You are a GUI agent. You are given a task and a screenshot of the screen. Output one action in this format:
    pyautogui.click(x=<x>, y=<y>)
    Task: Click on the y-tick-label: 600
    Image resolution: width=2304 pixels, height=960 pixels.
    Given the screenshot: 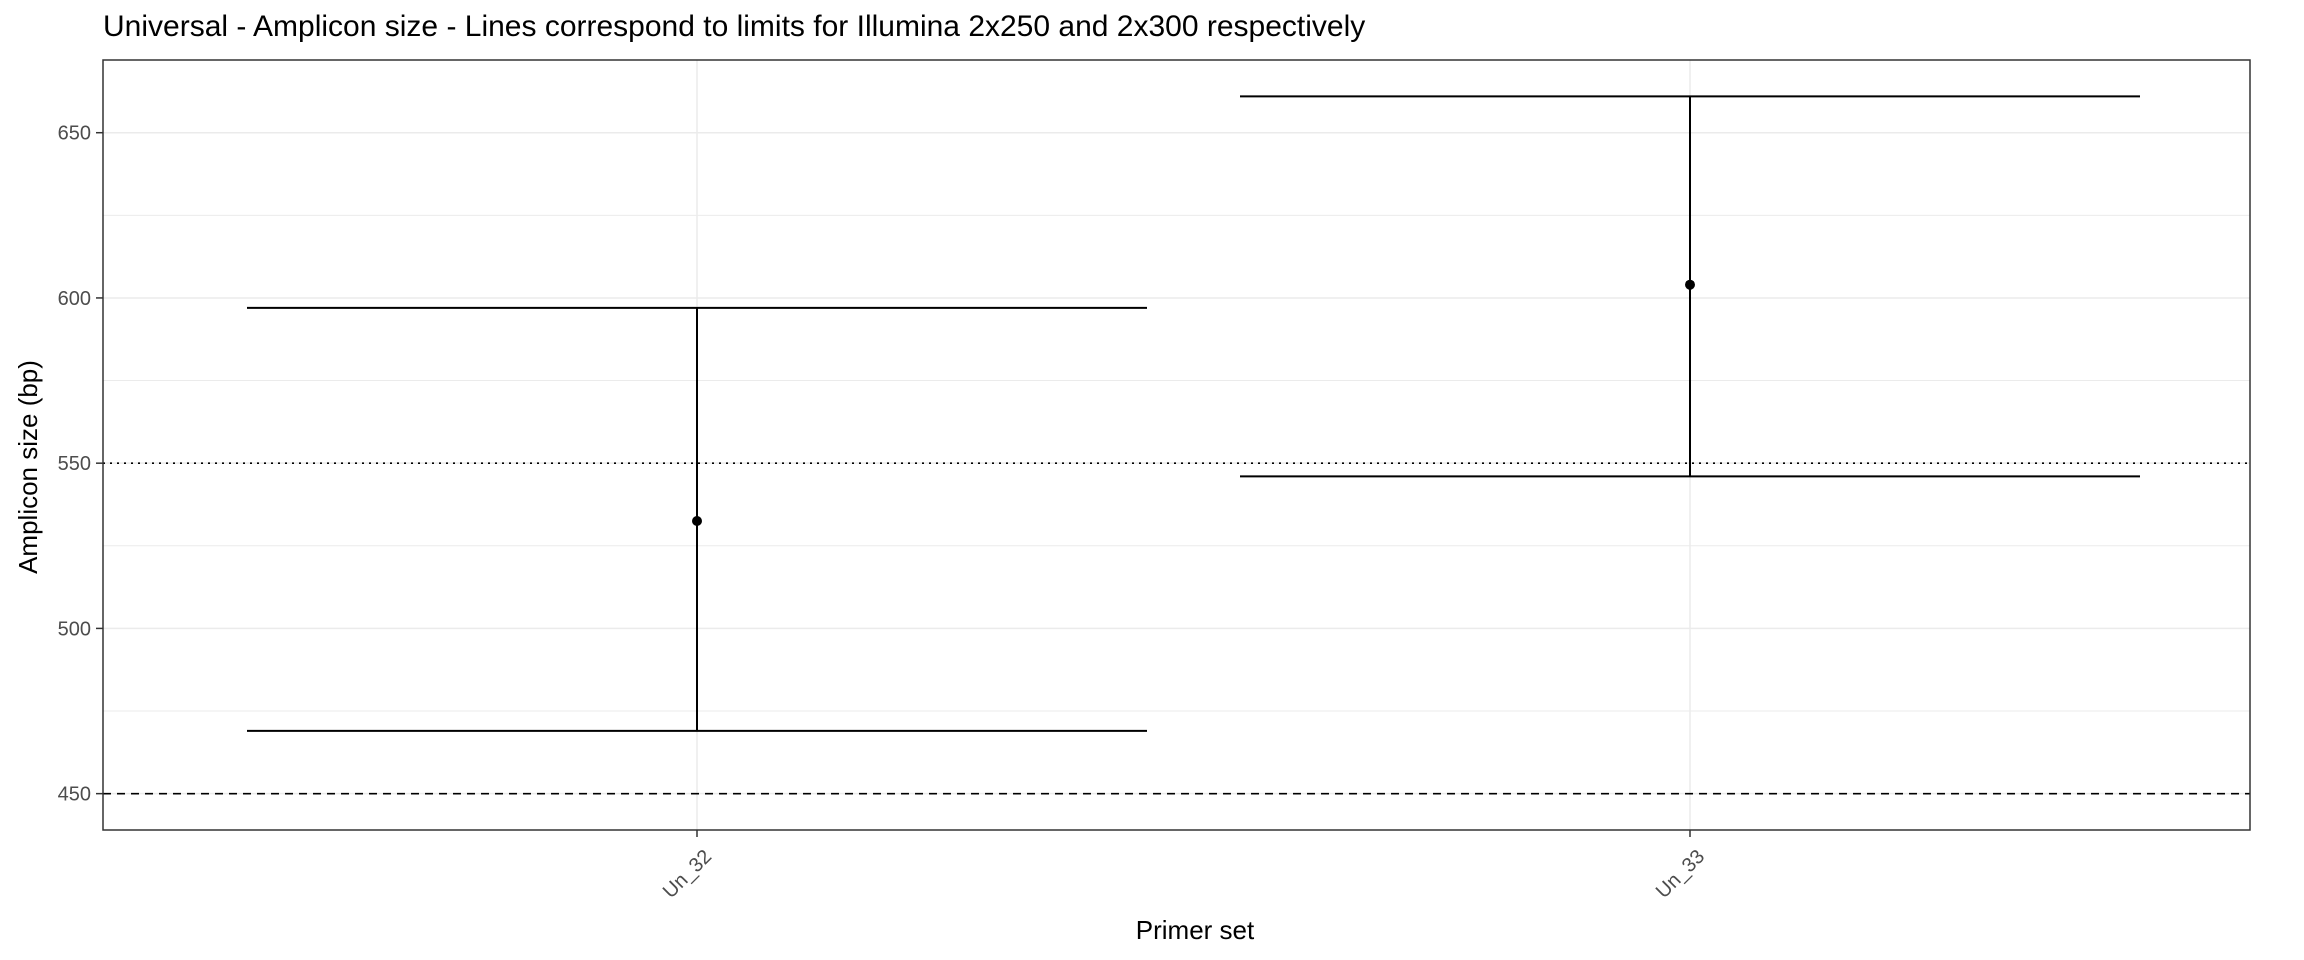 What is the action you would take?
    pyautogui.click(x=74, y=299)
    